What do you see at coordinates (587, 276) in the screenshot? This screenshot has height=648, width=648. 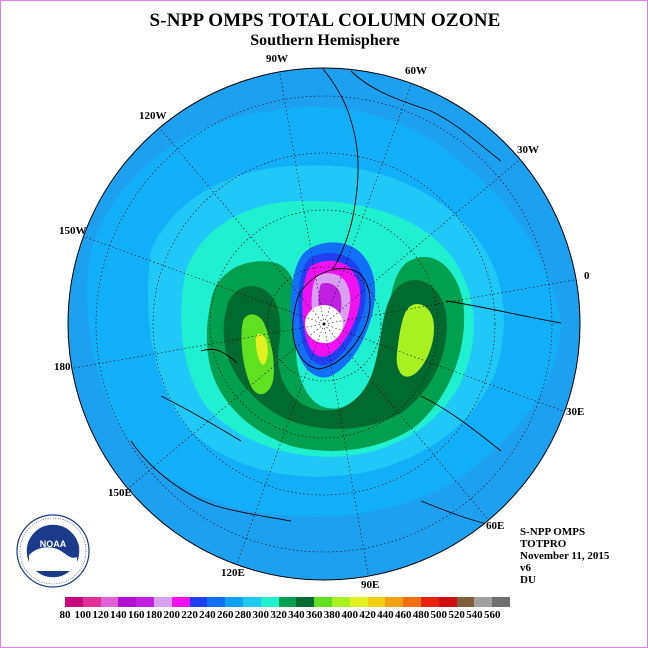 I see `lon-label-0: 0` at bounding box center [587, 276].